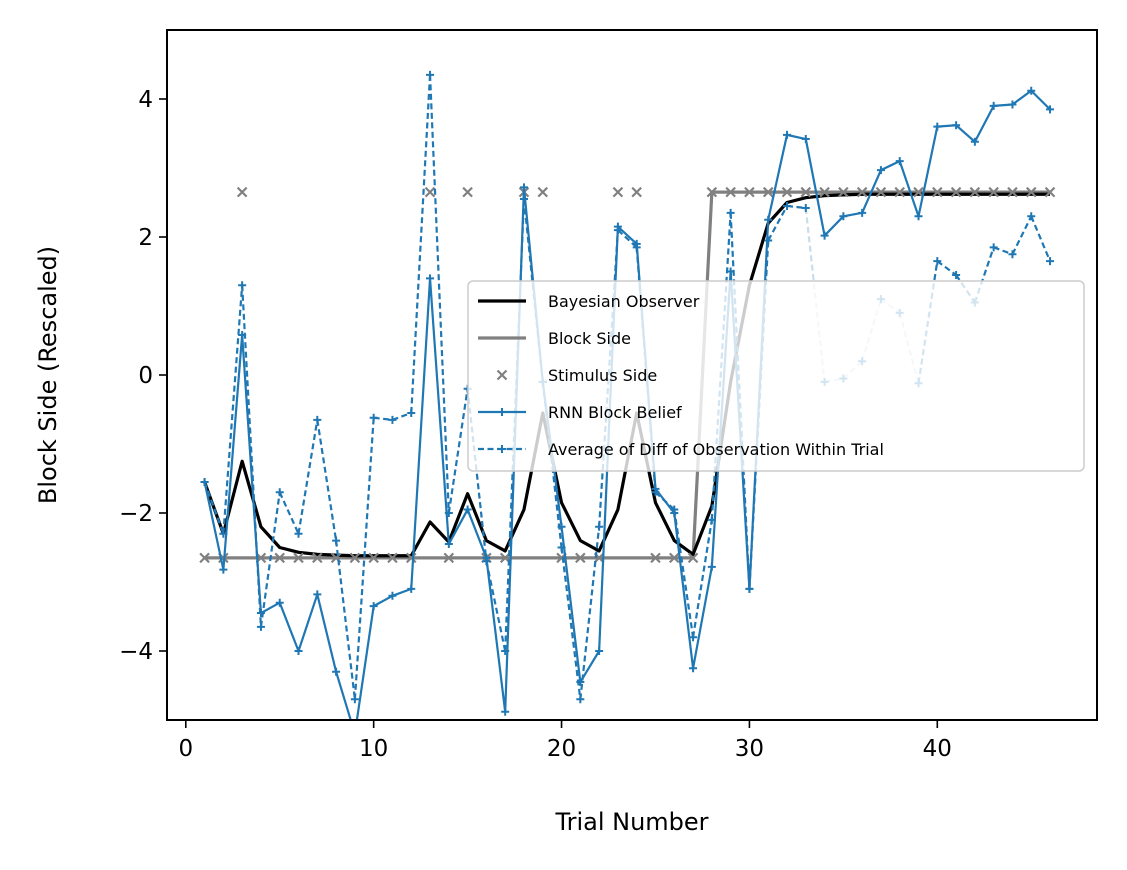  I want to click on x-axis-title: Trial Number, so click(631, 822).